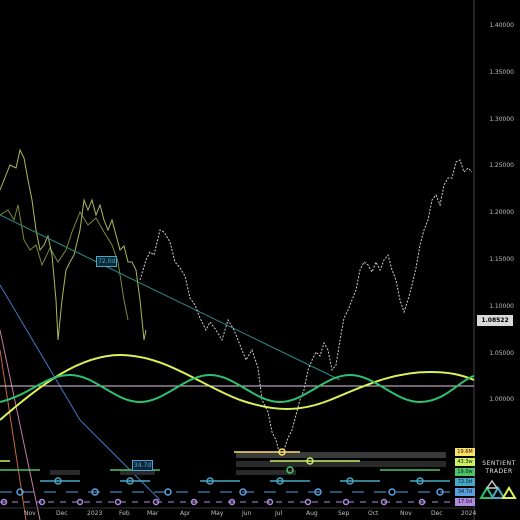 The image size is (520, 520). I want to click on current-price-badge: 1.08522, so click(495, 320).